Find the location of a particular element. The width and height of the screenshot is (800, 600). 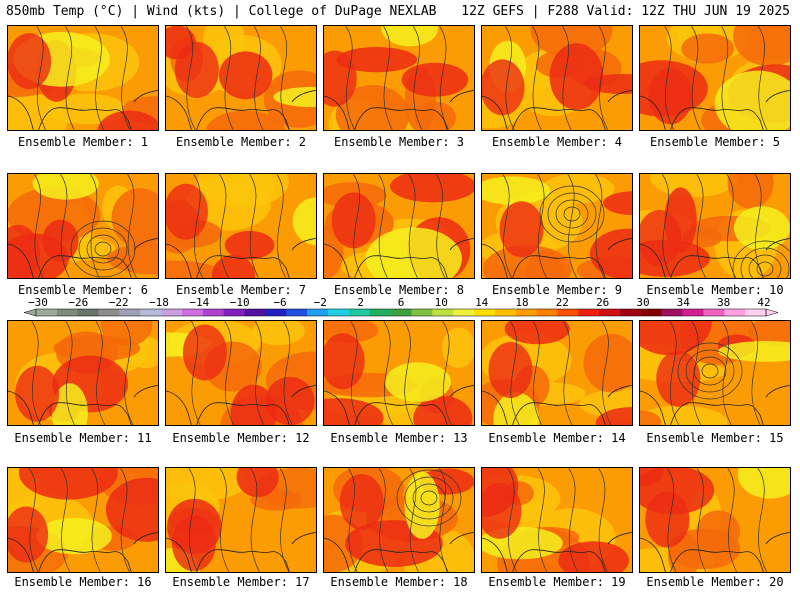

colorbar-tick-label: −22 is located at coordinates (118, 302).